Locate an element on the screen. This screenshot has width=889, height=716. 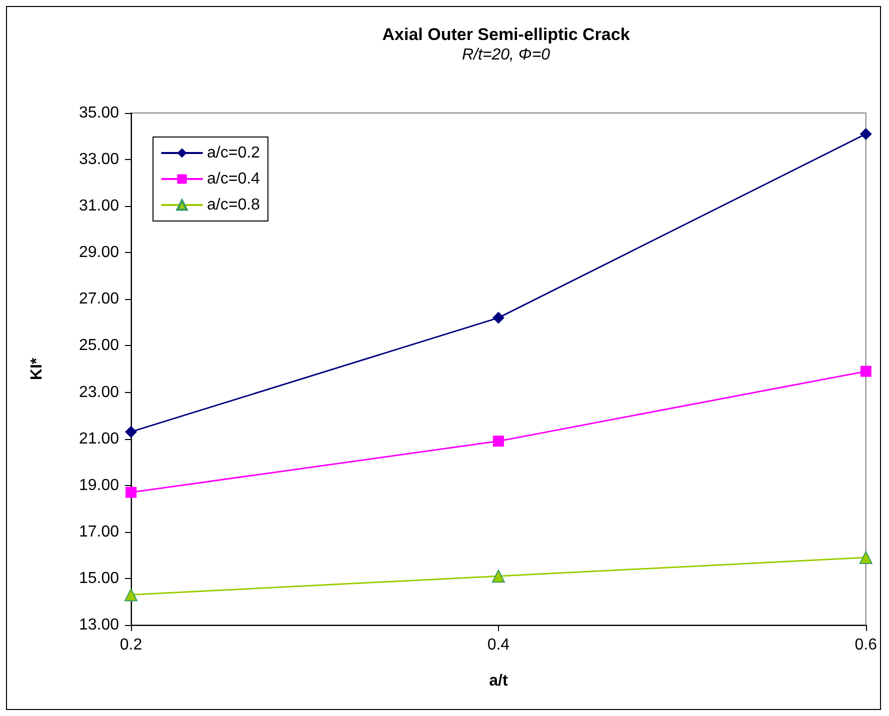
y-tick-label: 27.00 is located at coordinates (99, 299).